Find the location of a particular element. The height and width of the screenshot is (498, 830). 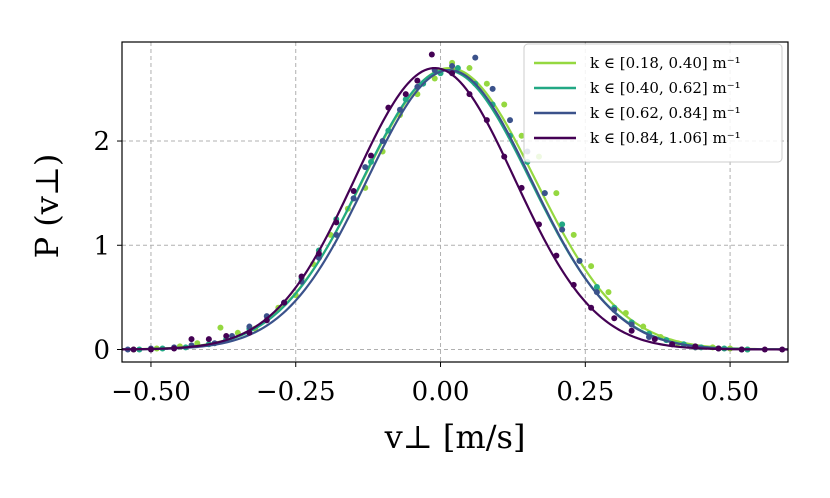

legend-label-3: k ∈ [0.84, 1.06] m⁻¹ is located at coordinates (665, 138).